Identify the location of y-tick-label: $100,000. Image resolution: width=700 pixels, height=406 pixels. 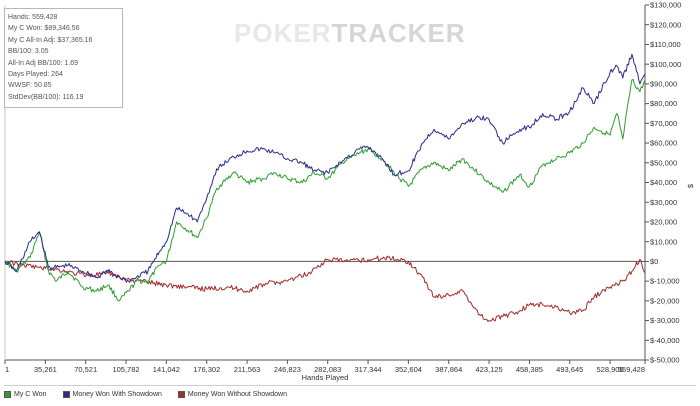
(665, 64).